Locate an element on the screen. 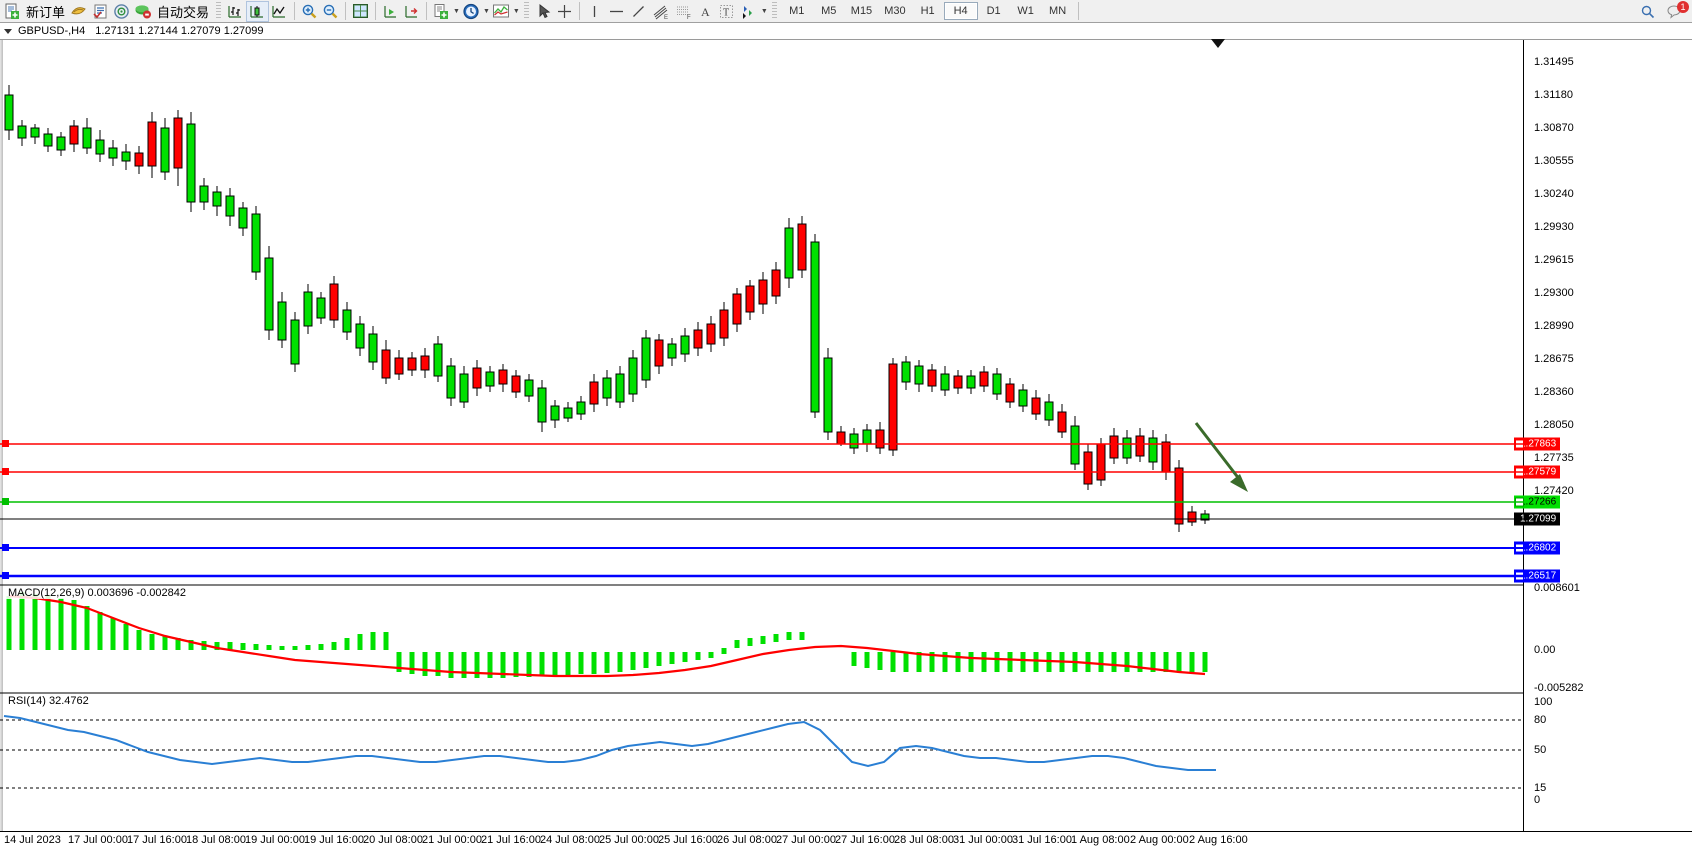  timeframe-m15: M15 is located at coordinates (861, 11).